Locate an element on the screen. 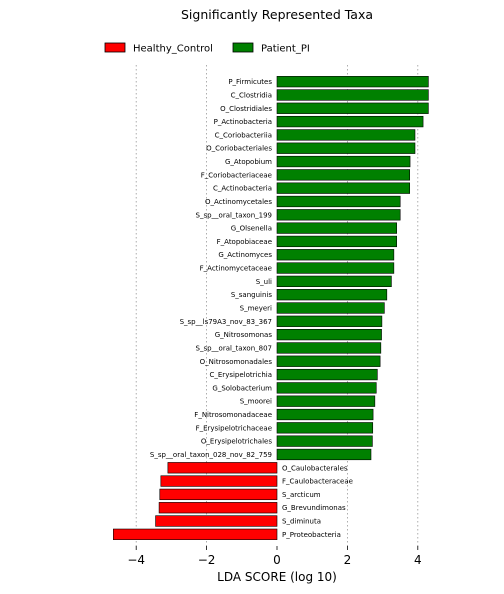 This screenshot has height=594, width=504. bar-label: F_Caulobacteraceae is located at coordinates (317, 482).